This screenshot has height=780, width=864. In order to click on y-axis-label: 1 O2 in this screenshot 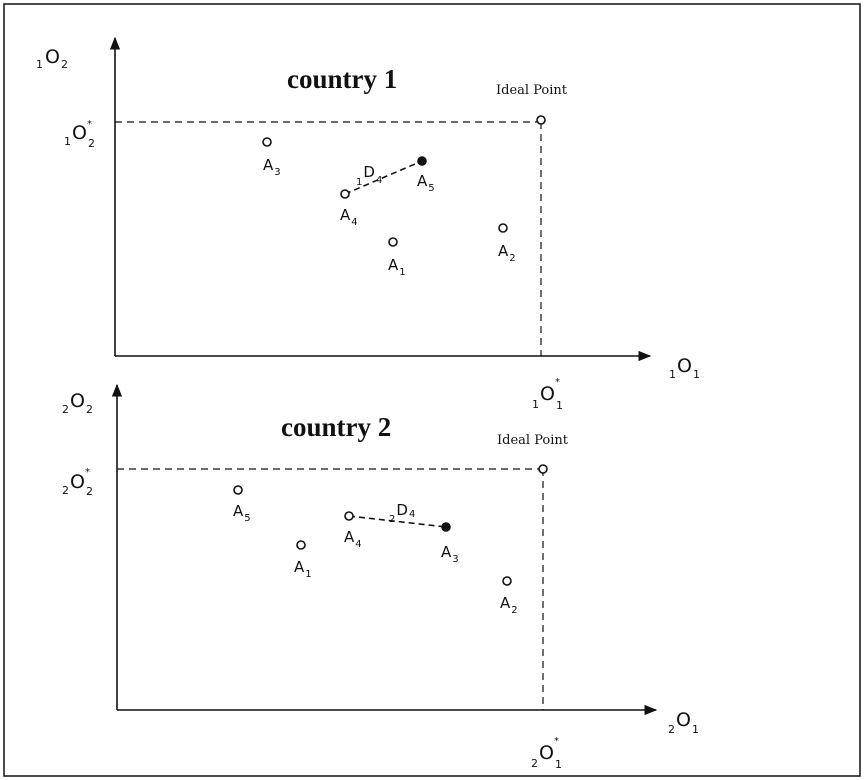, I will do `click(52, 58)`.